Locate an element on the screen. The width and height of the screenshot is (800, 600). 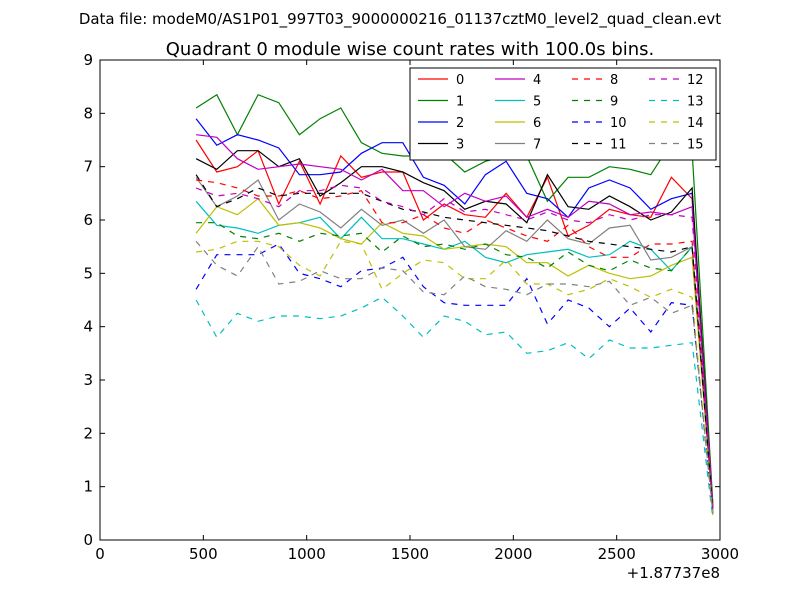
legend-label-11: 11 is located at coordinates (618, 145).